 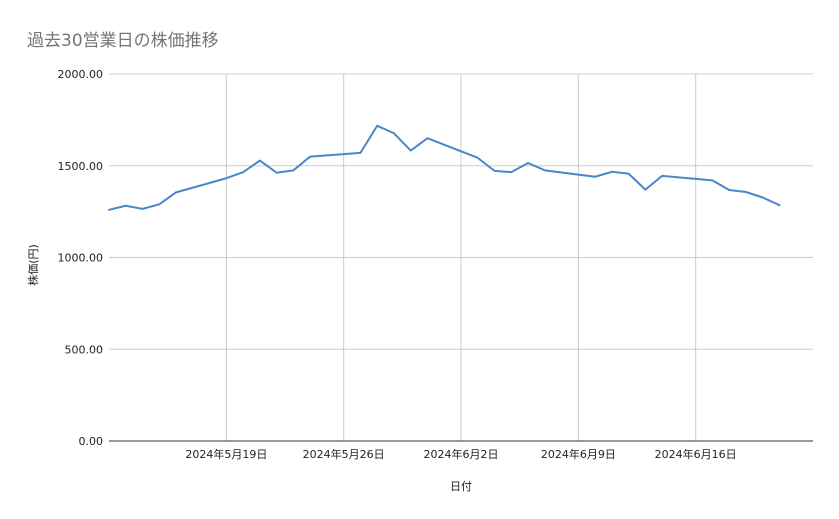 What do you see at coordinates (81, 166) in the screenshot?
I see `y-tick-label: 1500.00` at bounding box center [81, 166].